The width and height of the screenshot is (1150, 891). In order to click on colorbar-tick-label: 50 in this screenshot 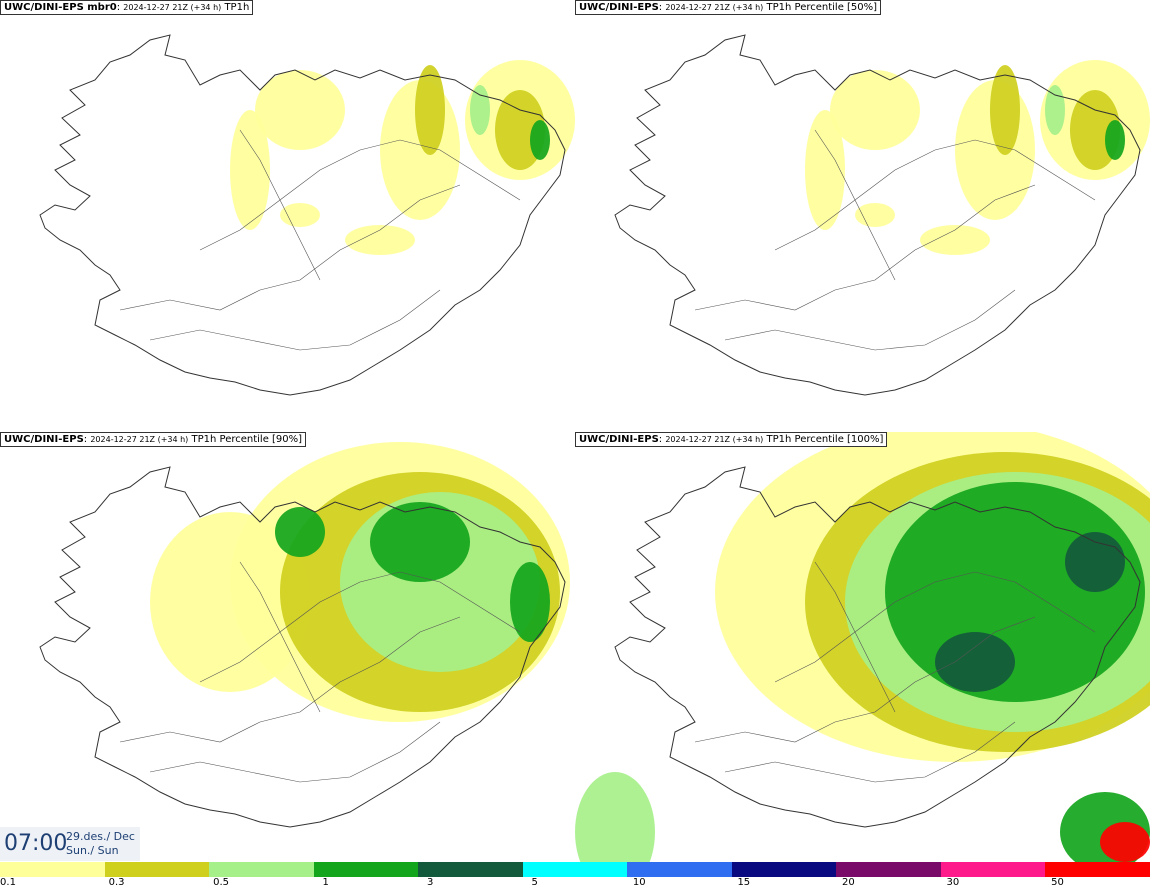, I will do `click(1057, 882)`.